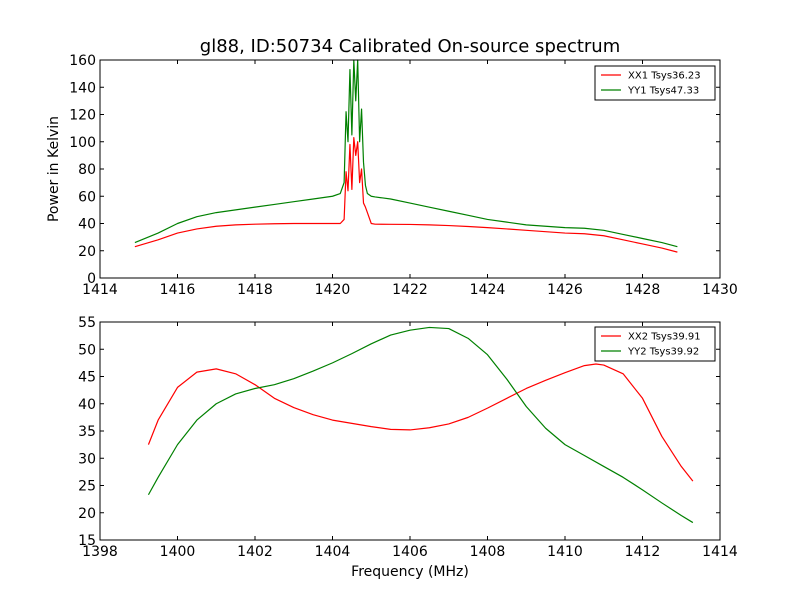  I want to click on y-tick-label: 60, so click(87, 197).